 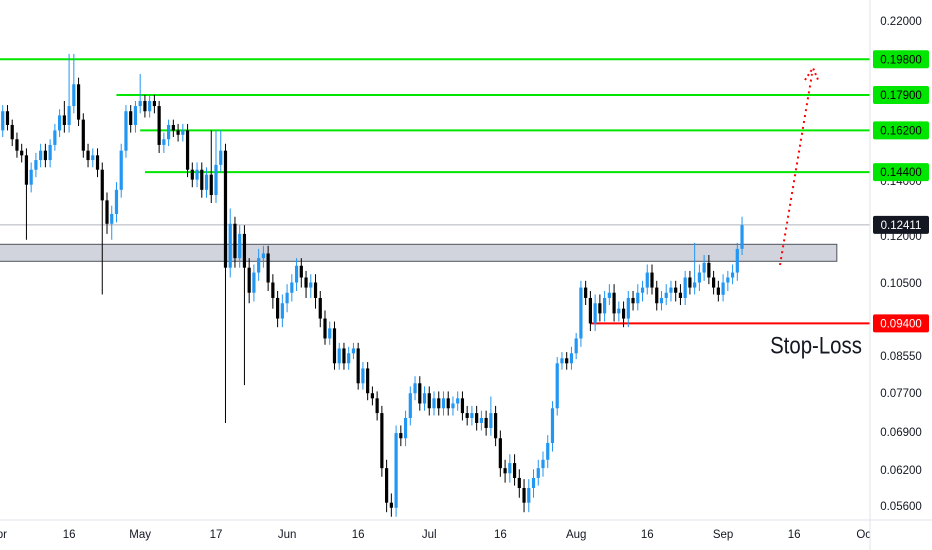 I want to click on current-price-label: 0.12411, so click(x=901, y=226).